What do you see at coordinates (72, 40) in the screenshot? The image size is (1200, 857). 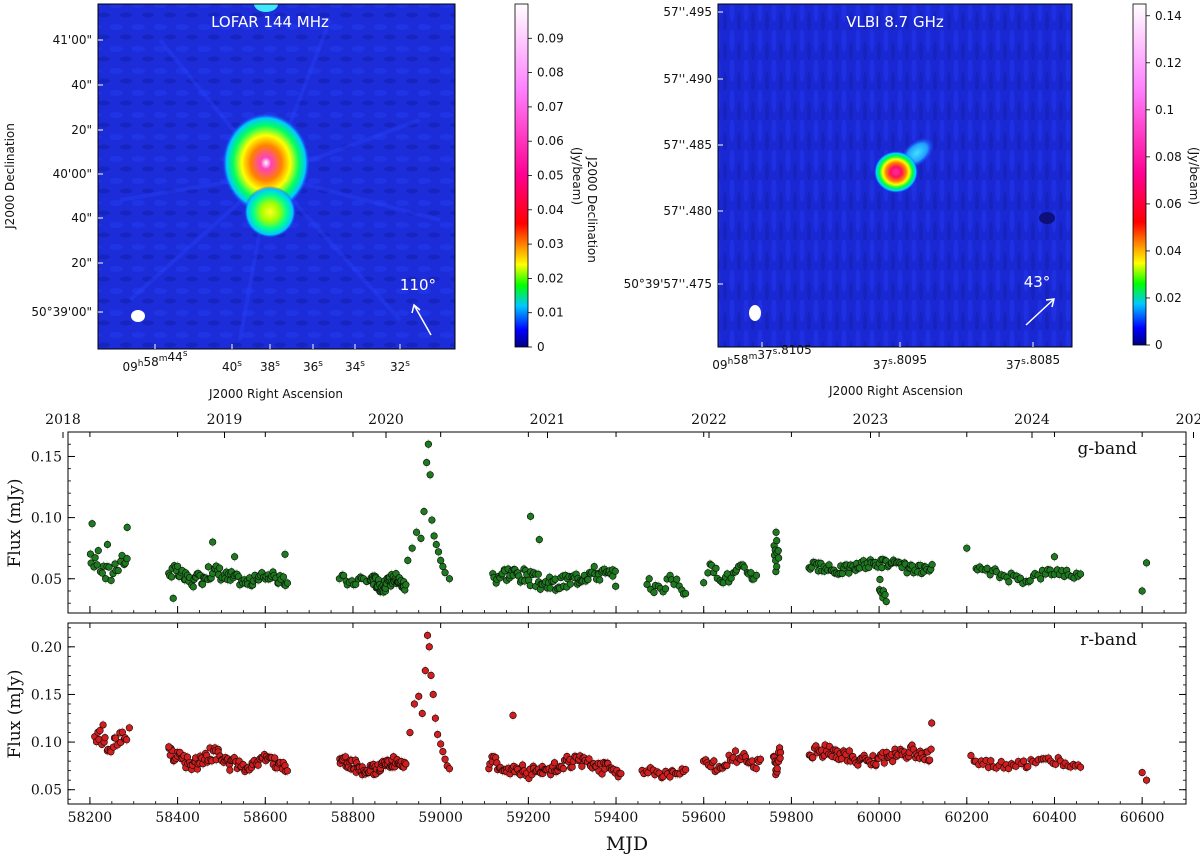 I see `y-tick-label: 41'00"` at bounding box center [72, 40].